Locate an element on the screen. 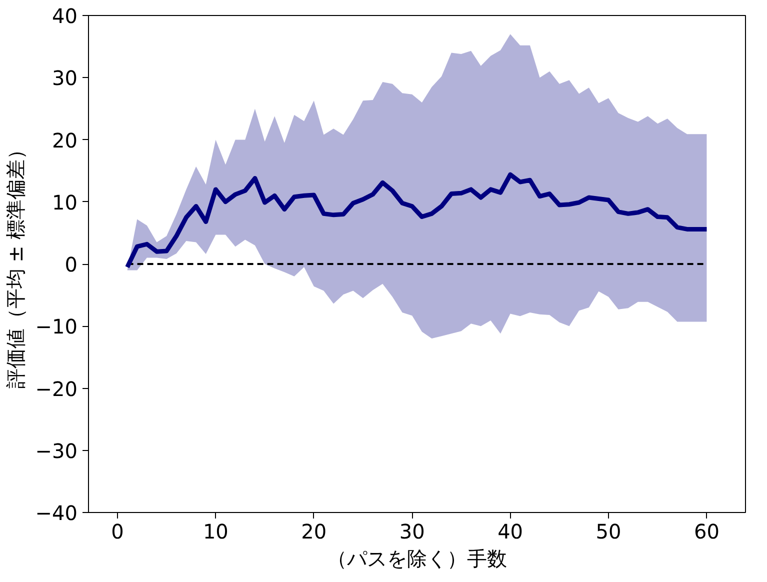  y-axis-title: 評価値（平均 ± 標準偏差） is located at coordinates (15, 264).